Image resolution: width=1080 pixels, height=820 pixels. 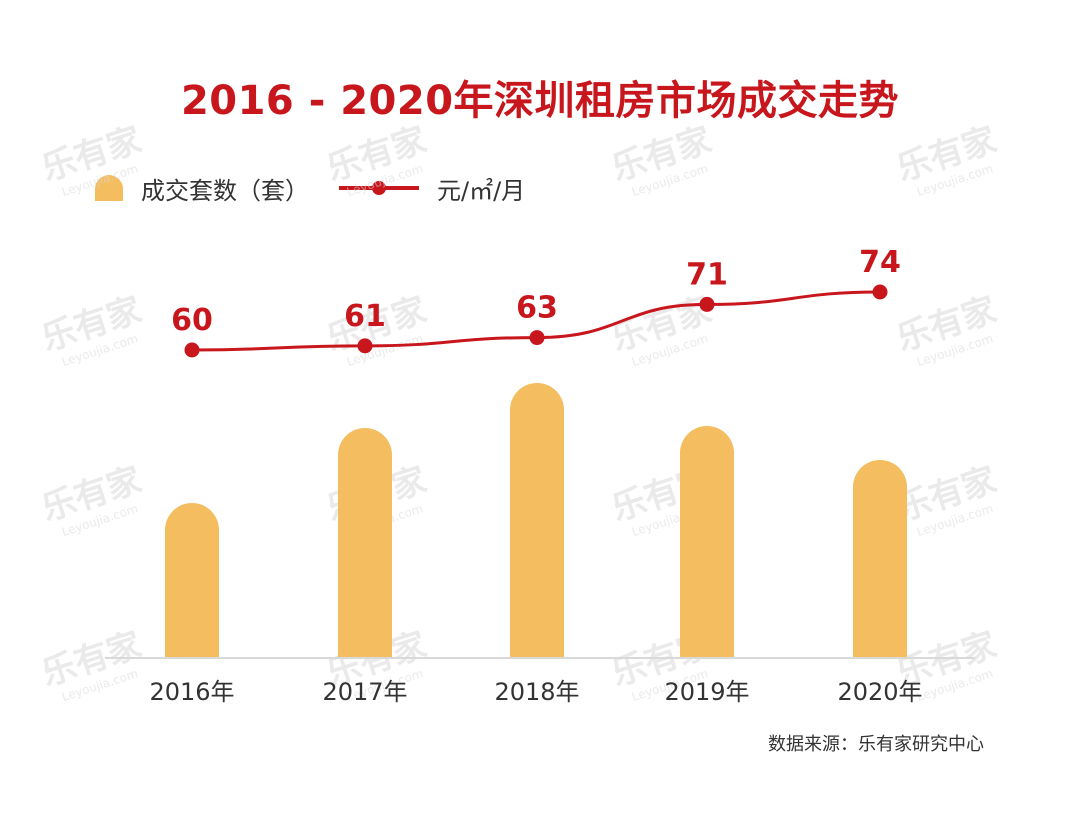 I want to click on line-series, so click(x=536, y=321).